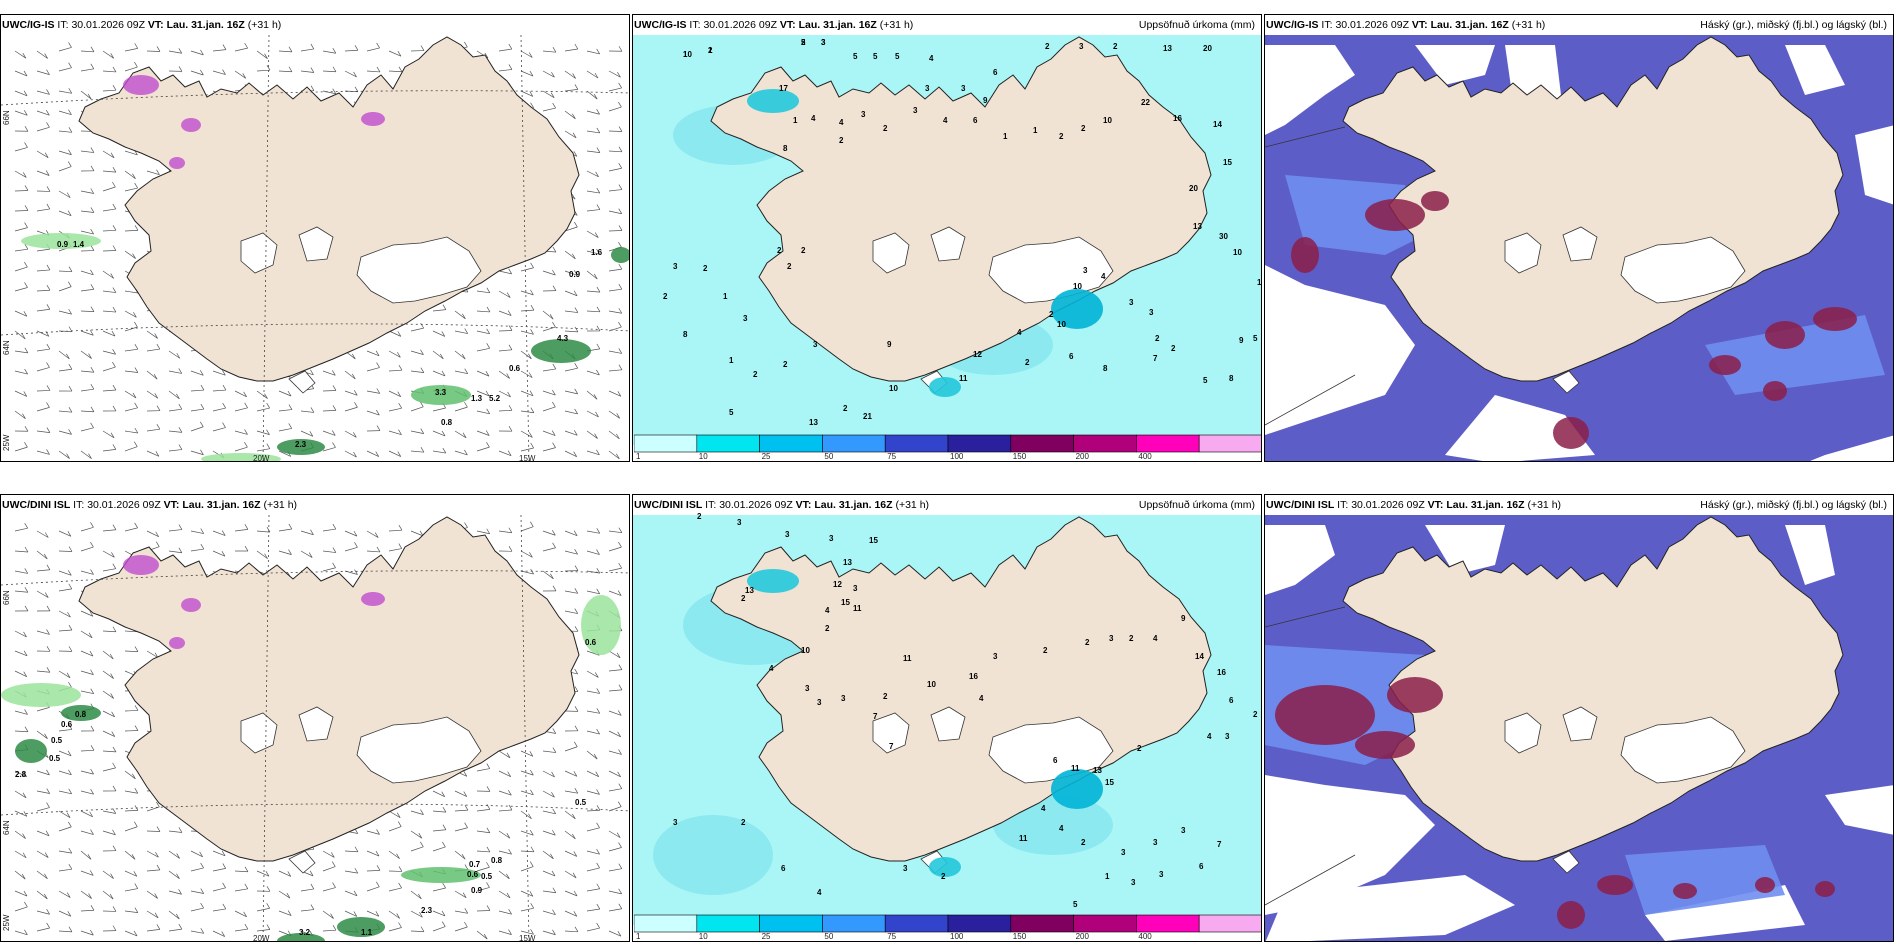  I want to click on wind-value-label: 3.2, so click(305, 932).